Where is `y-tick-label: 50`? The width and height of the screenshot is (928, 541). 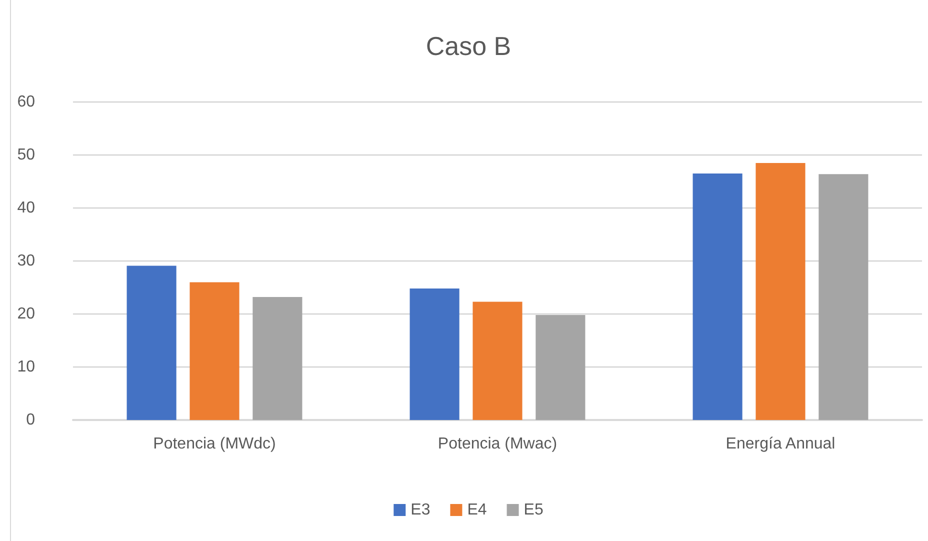 y-tick-label: 50 is located at coordinates (26, 155).